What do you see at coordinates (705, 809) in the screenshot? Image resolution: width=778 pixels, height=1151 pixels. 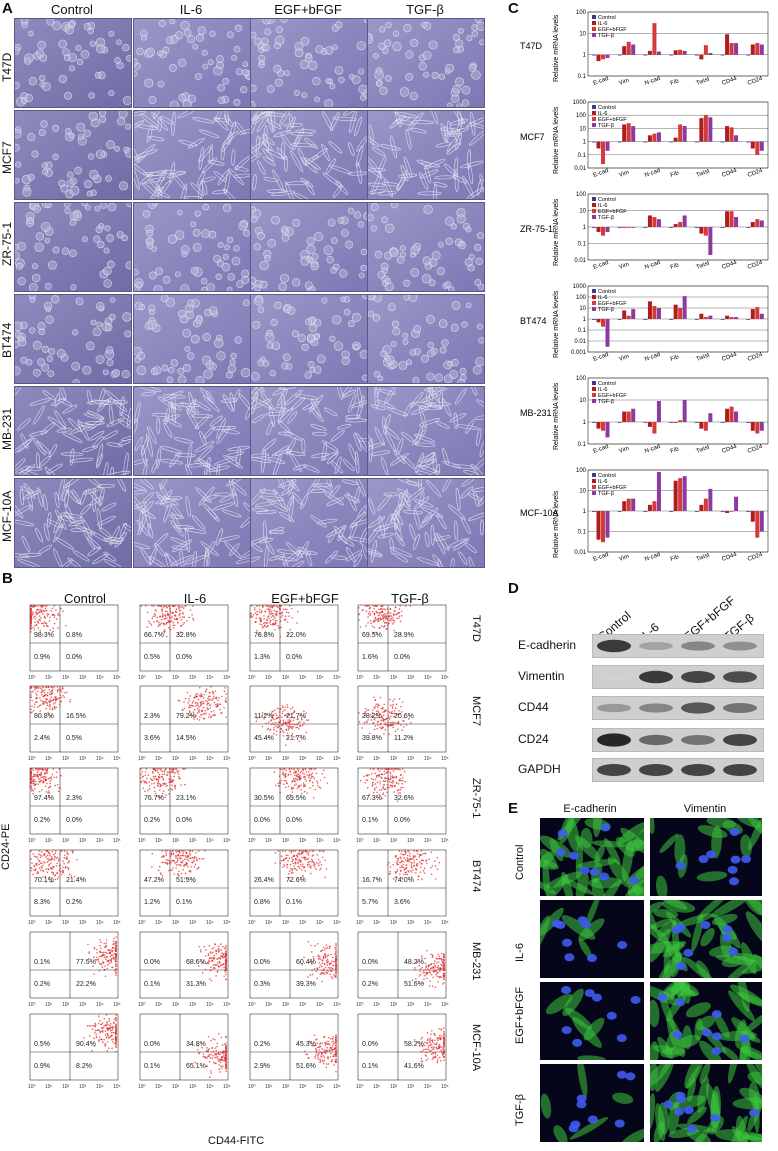 I see `if-colhead-vimentin: Vimentin` at bounding box center [705, 809].